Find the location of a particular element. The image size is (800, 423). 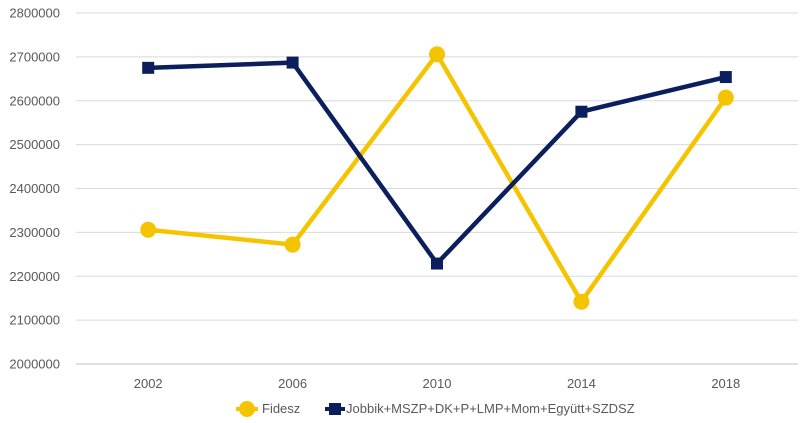

x-tick-label: 2010 is located at coordinates (437, 383).